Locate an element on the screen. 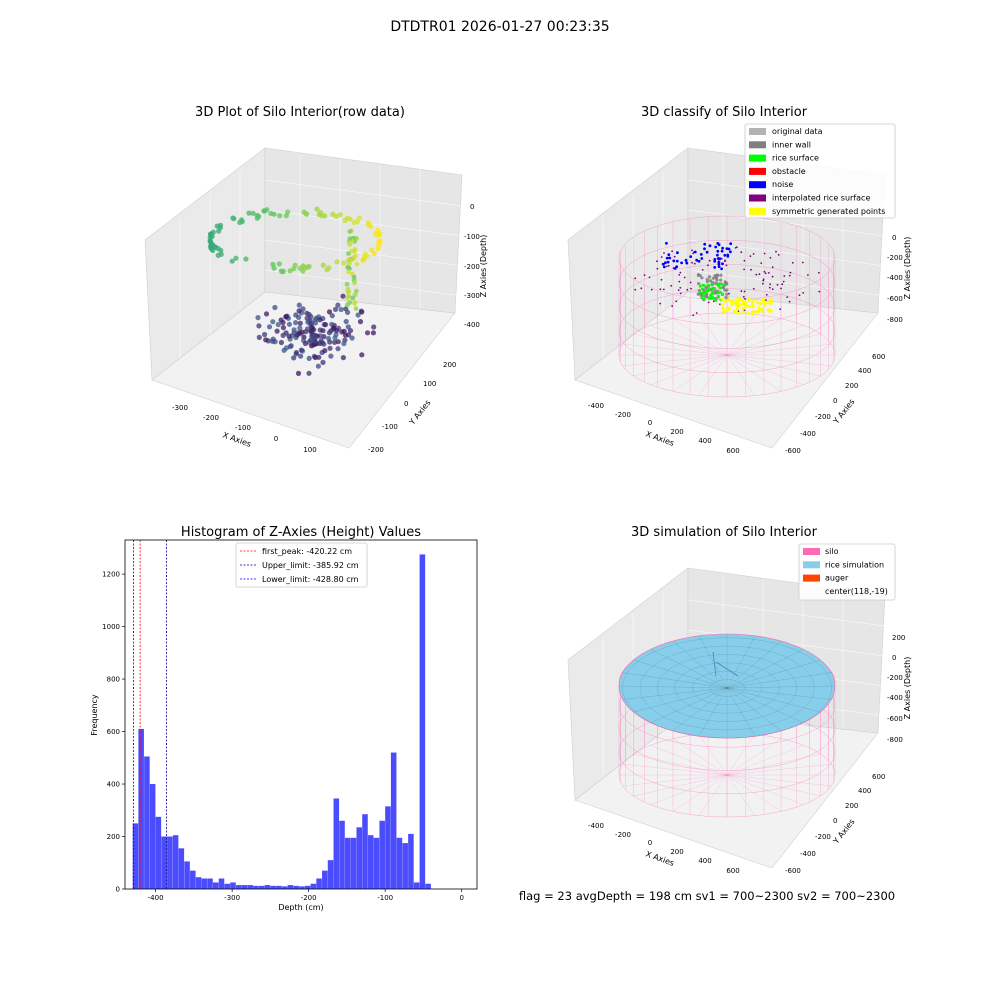 The height and width of the screenshot is (1000, 1000). classify-3d-title: 3D classify of Silo Interior is located at coordinates (724, 112).